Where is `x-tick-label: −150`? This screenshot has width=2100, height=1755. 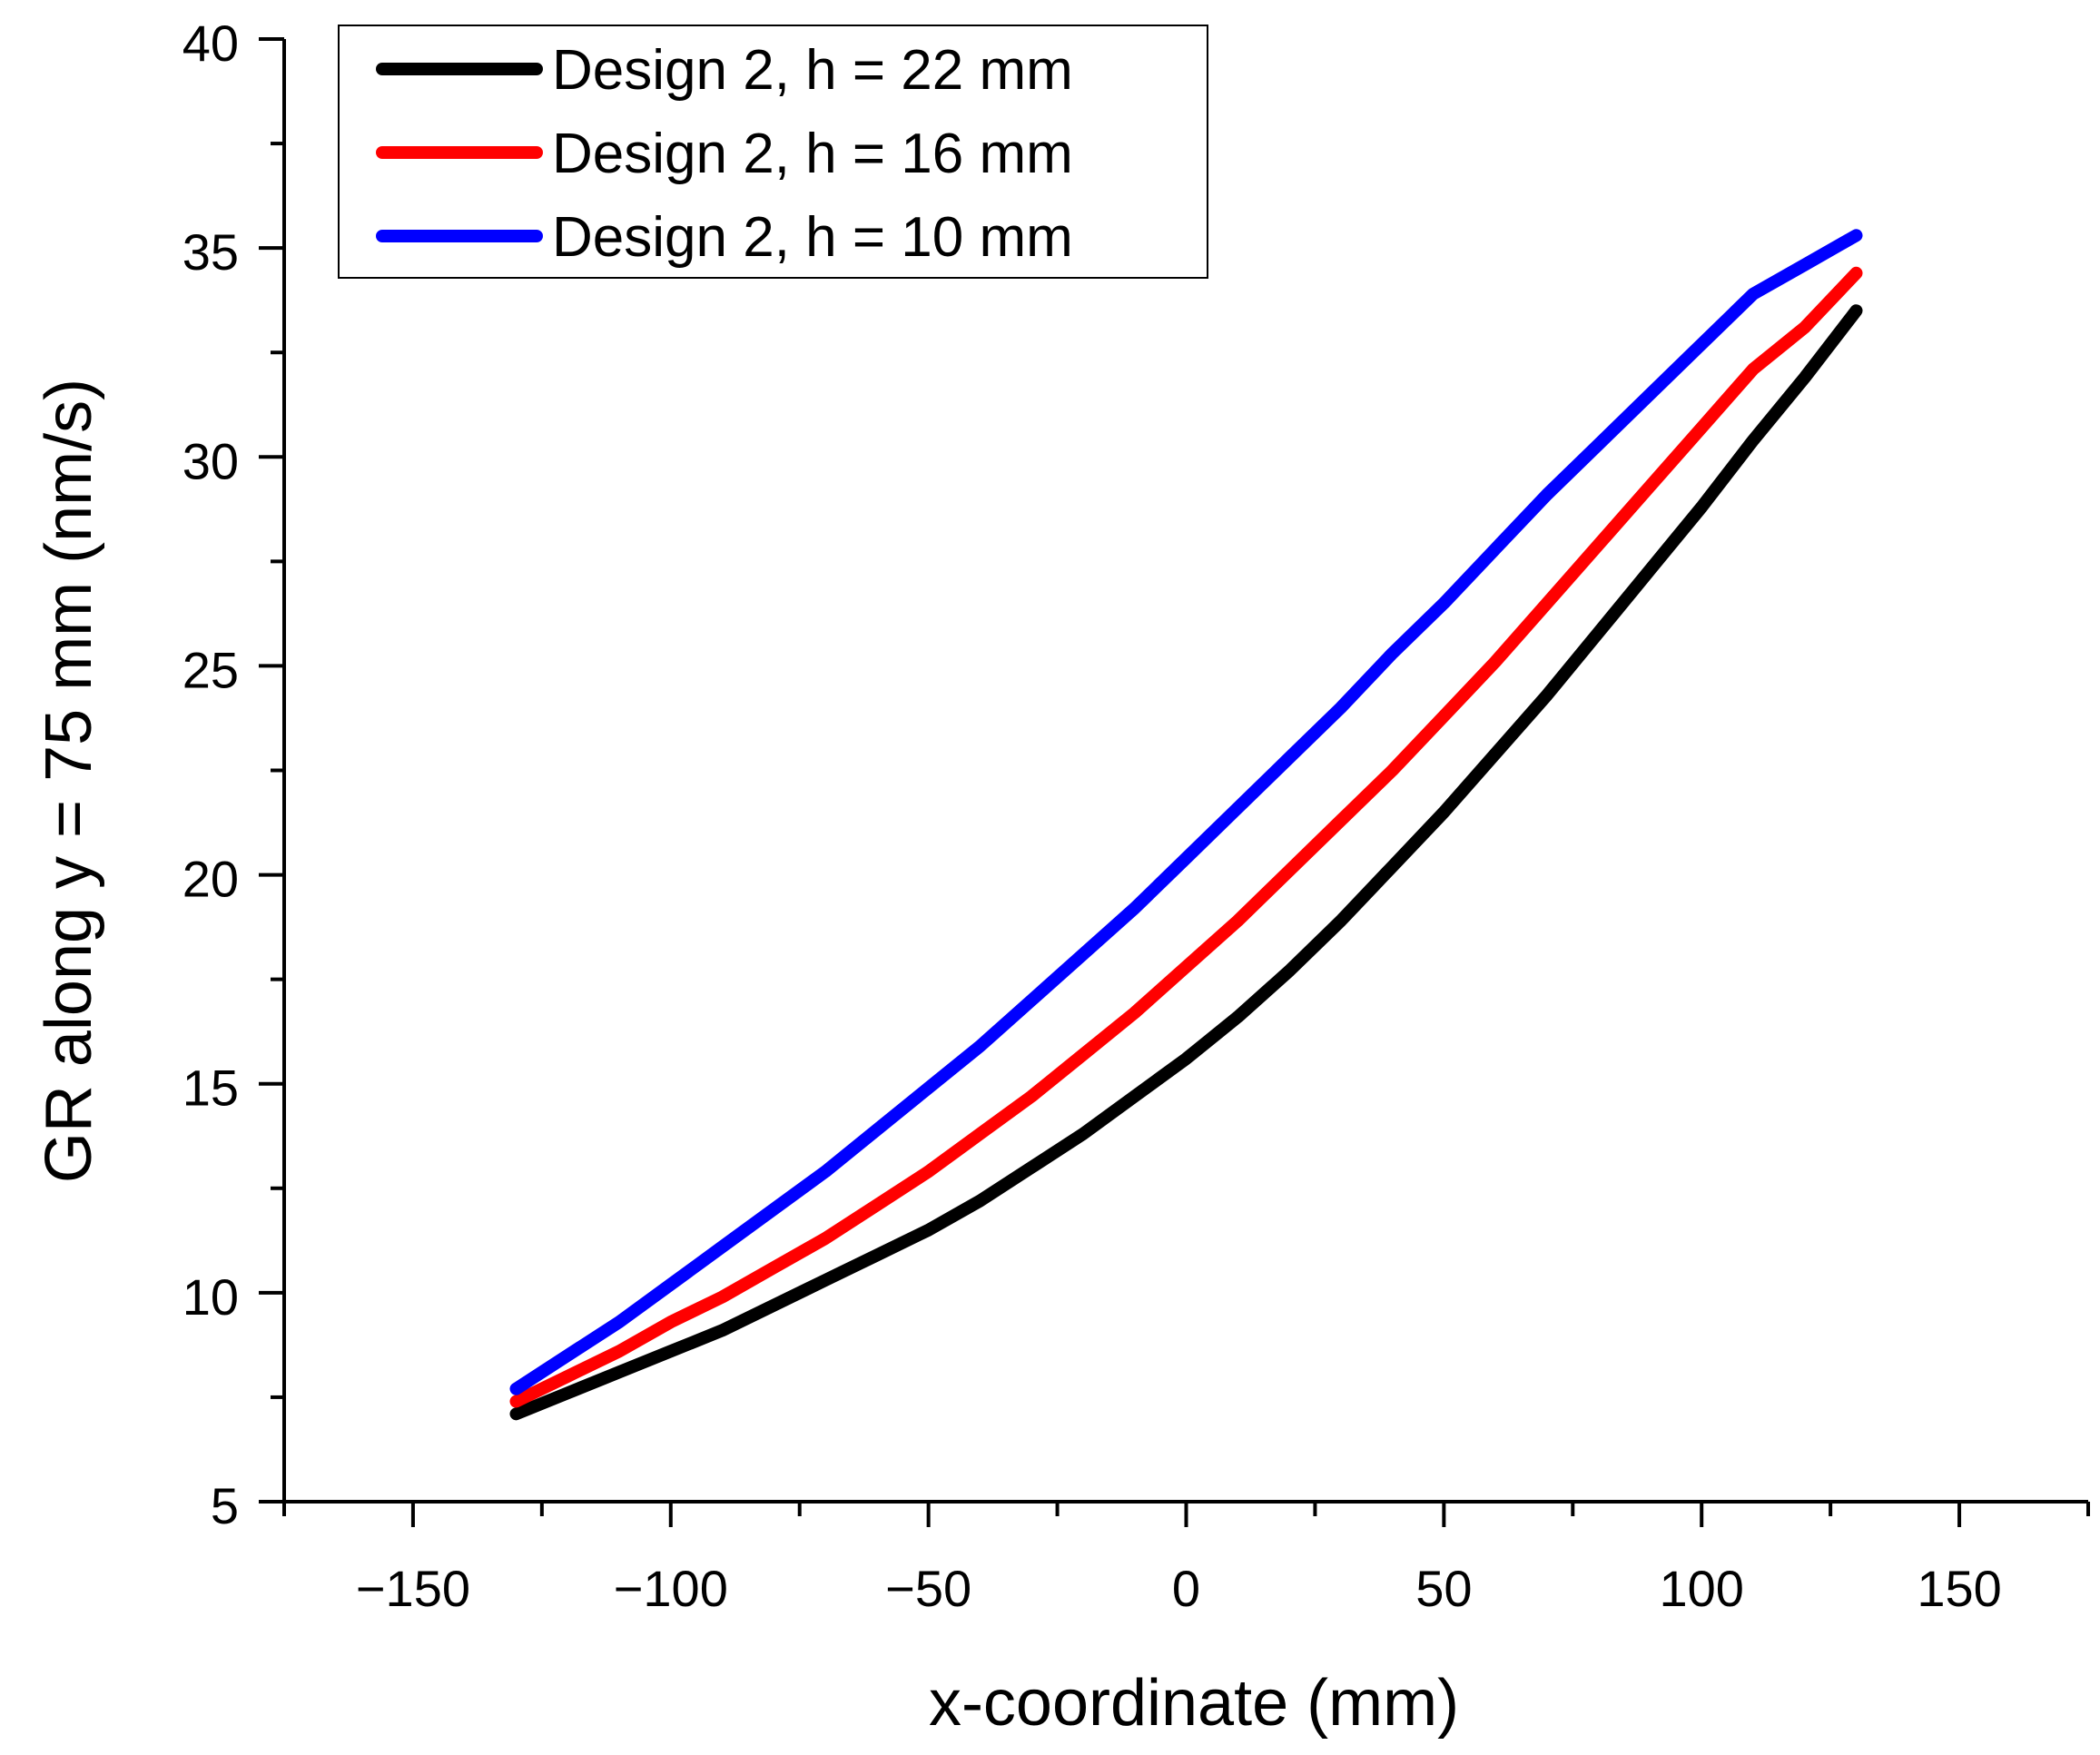 x-tick-label: −150 is located at coordinates (413, 1588).